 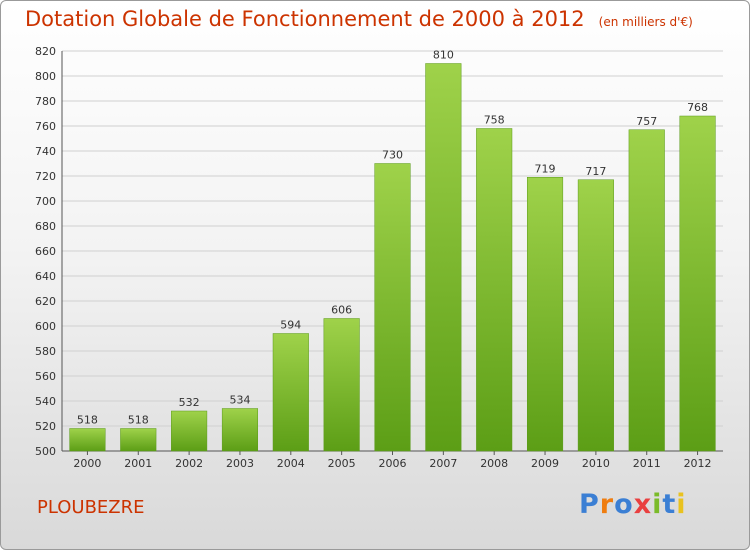 I want to click on y-tick-label: 780, so click(x=45, y=101).